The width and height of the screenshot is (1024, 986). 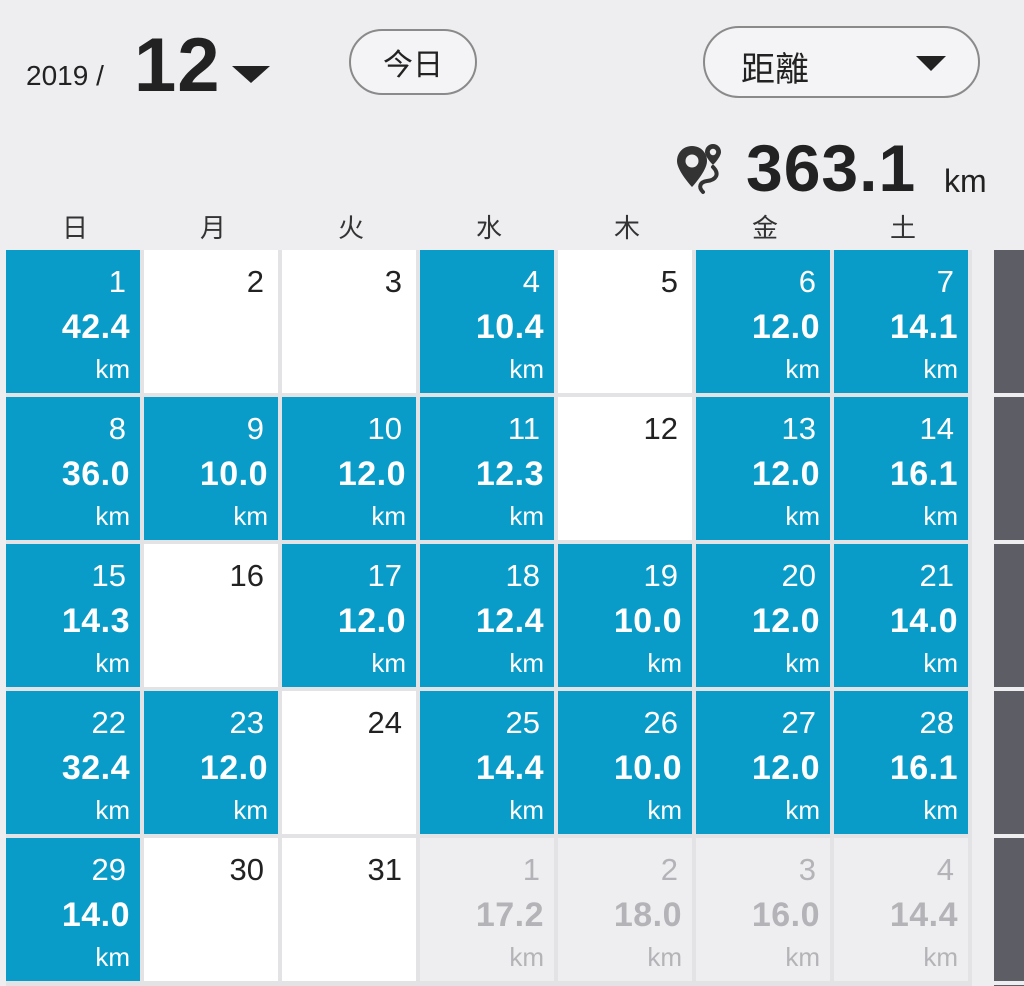 I want to click on day-cell: 17 12.0 km, so click(x=349, y=615).